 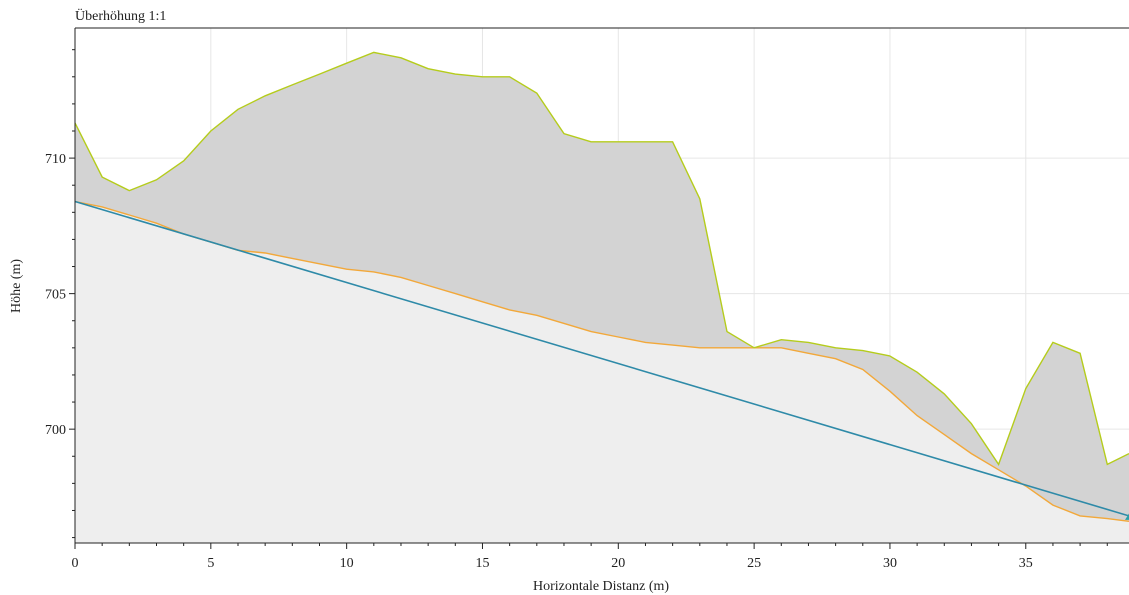 I want to click on x-tick-label: 0, so click(x=75, y=563).